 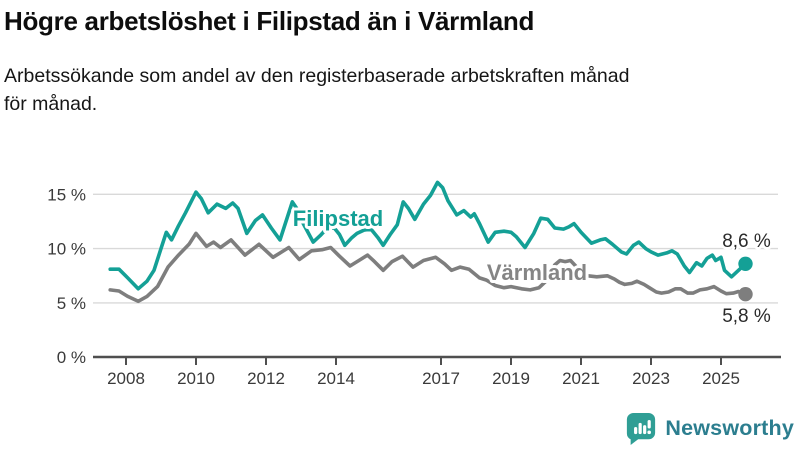 What do you see at coordinates (746, 241) in the screenshot?
I see `filipstad-end-value-label: 8,6 %` at bounding box center [746, 241].